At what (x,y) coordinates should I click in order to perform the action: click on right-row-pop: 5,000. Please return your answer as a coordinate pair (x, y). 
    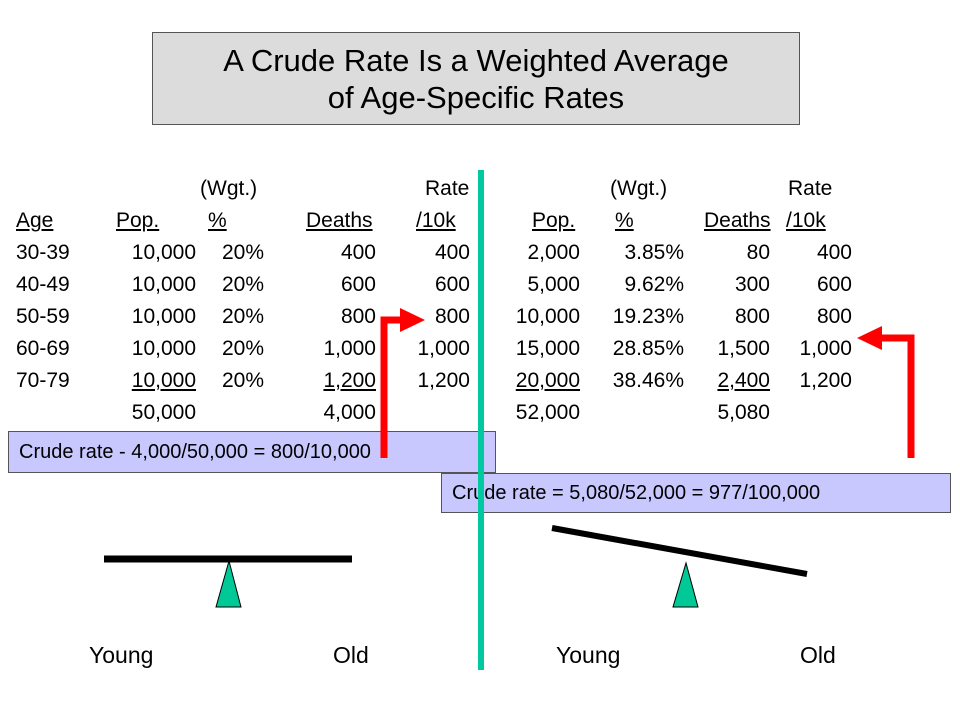
    Looking at the image, I should click on (553, 284).